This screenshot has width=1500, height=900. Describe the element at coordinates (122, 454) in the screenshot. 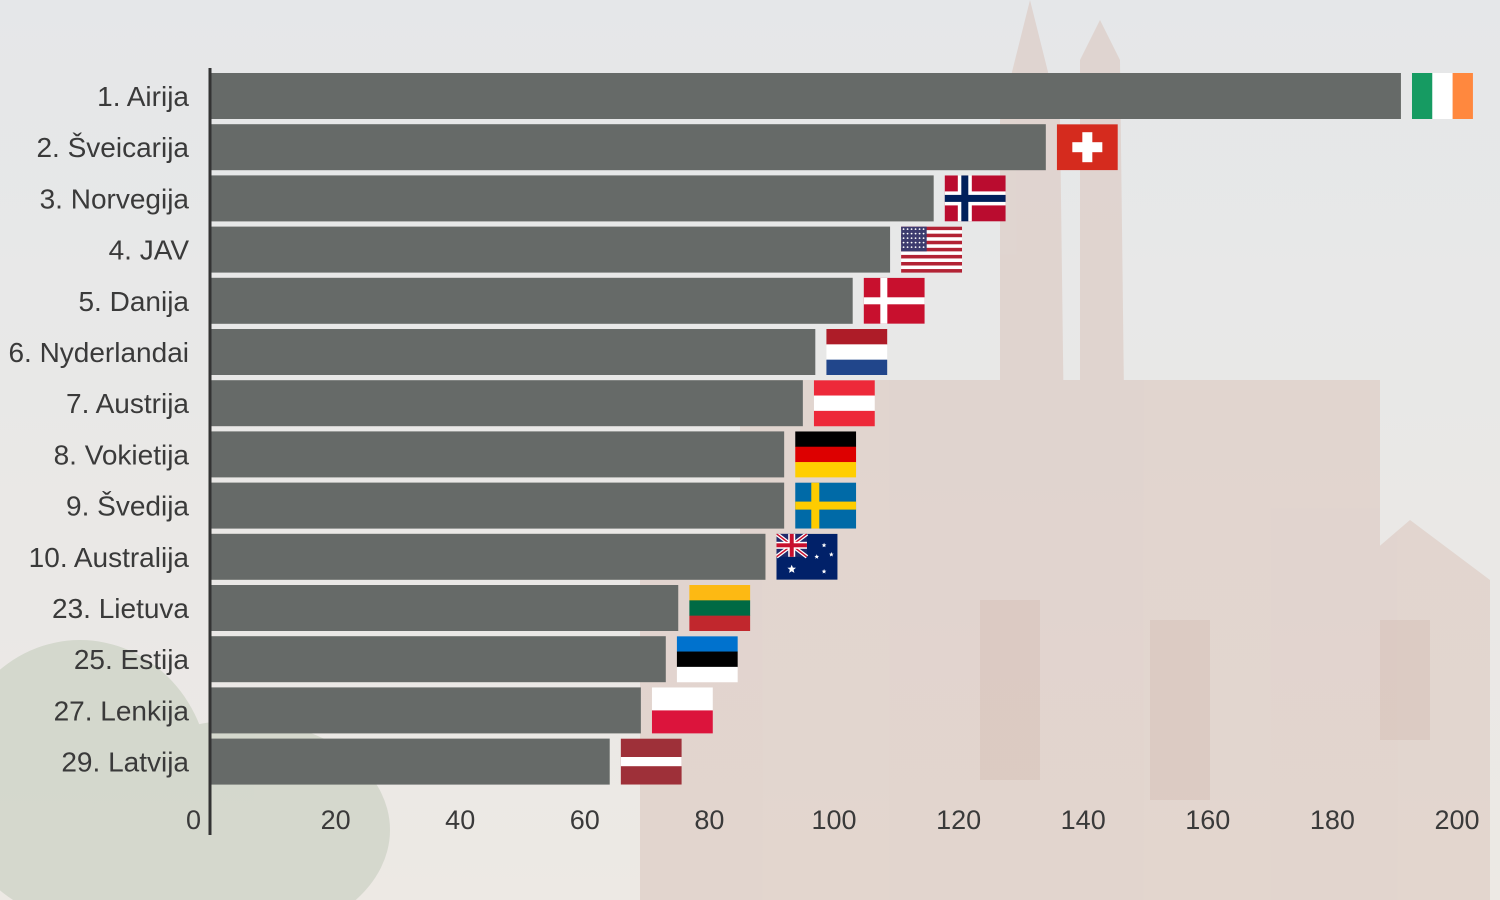

I see `category-label: 8. Vokietija` at that location.